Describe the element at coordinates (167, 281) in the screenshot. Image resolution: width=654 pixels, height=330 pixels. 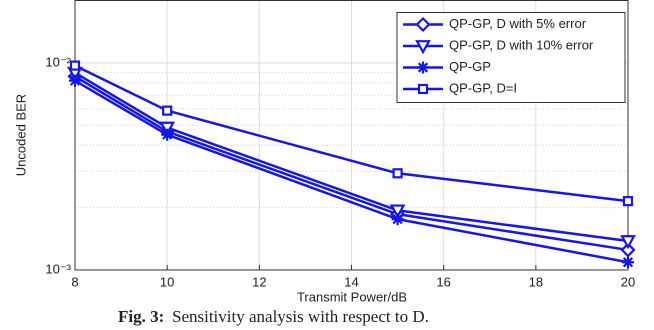
I see `x-tick-label: 10` at that location.